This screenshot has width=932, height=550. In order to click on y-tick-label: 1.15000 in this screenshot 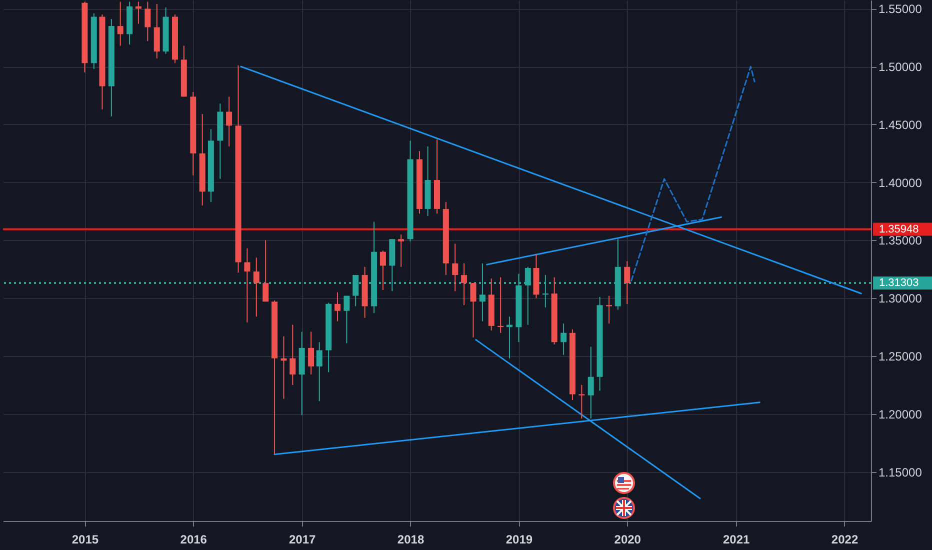, I will do `click(900, 472)`.